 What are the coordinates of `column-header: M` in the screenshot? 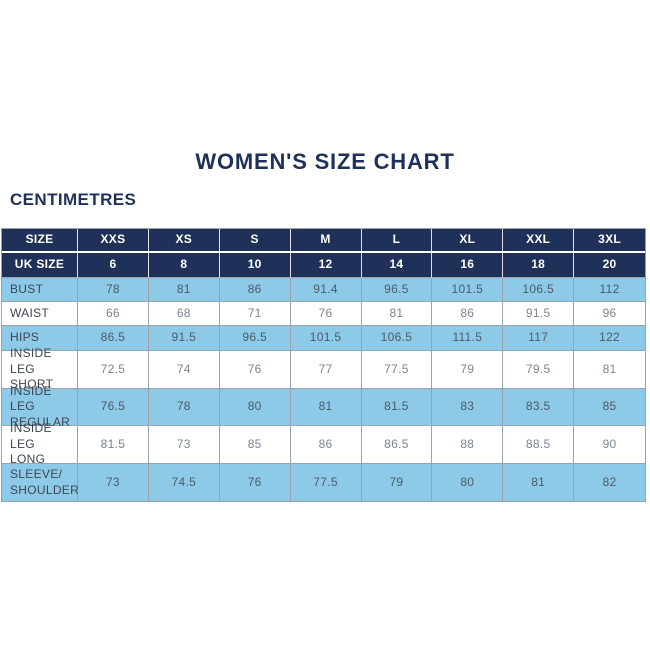 It's located at (326, 241).